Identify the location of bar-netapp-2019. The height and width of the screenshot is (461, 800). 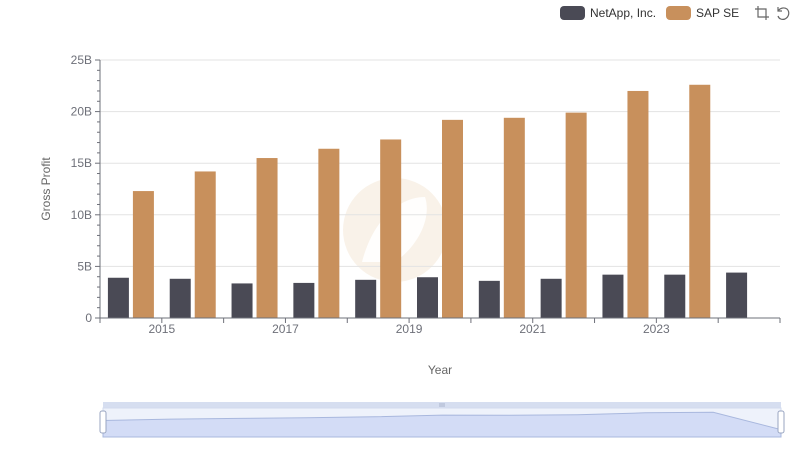
(427, 297).